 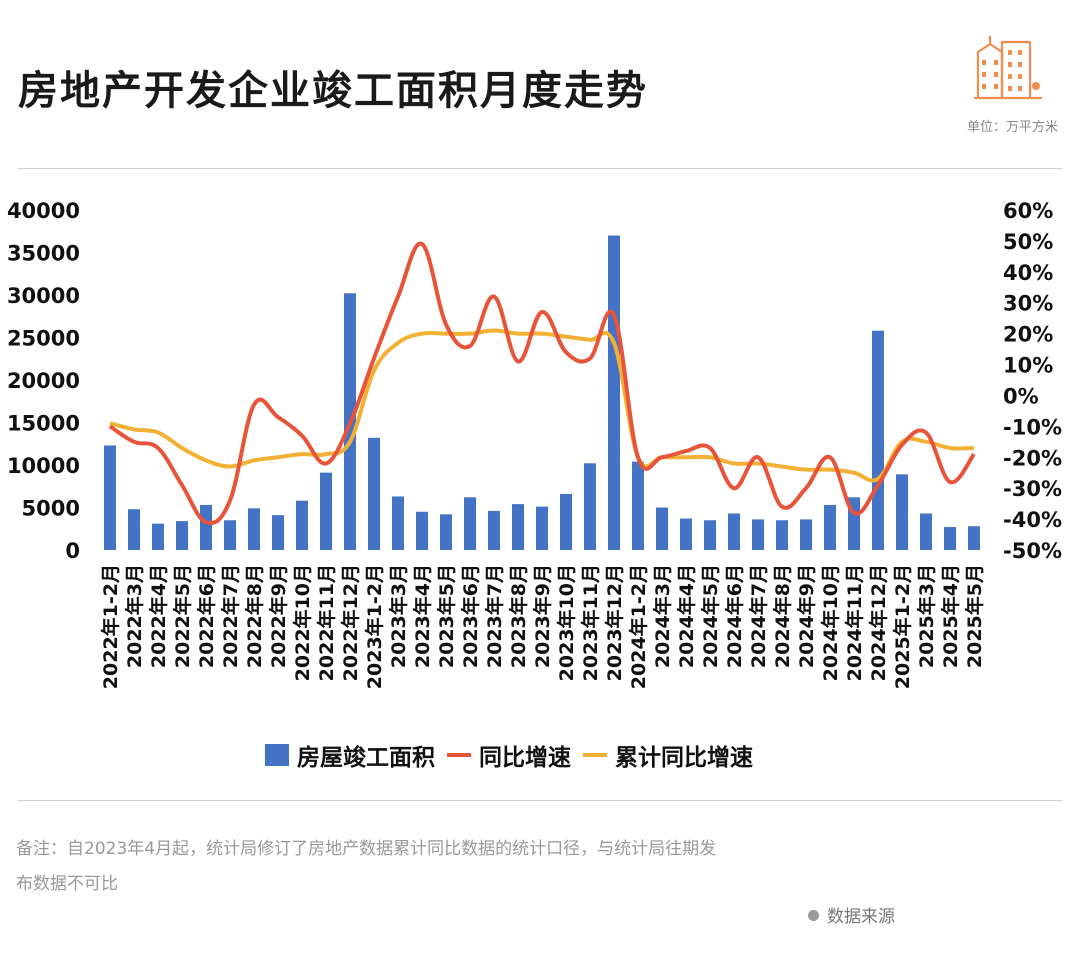 What do you see at coordinates (684, 758) in the screenshot?
I see `legend-label-cum: 累计同比增速` at bounding box center [684, 758].